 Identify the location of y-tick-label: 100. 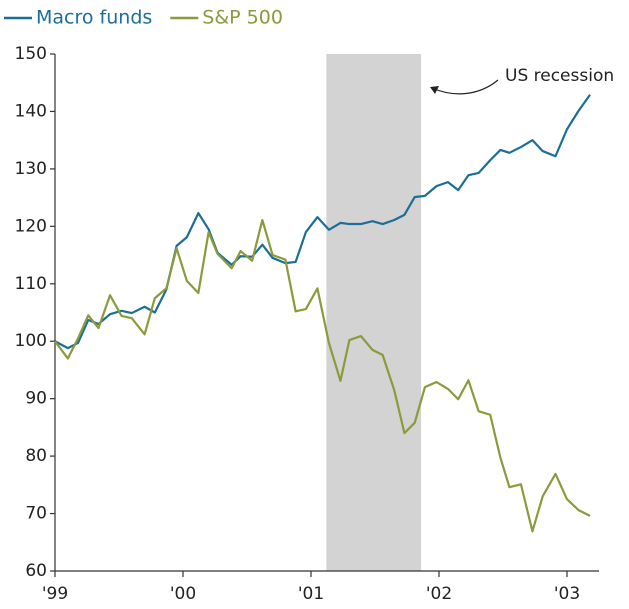
(31, 341).